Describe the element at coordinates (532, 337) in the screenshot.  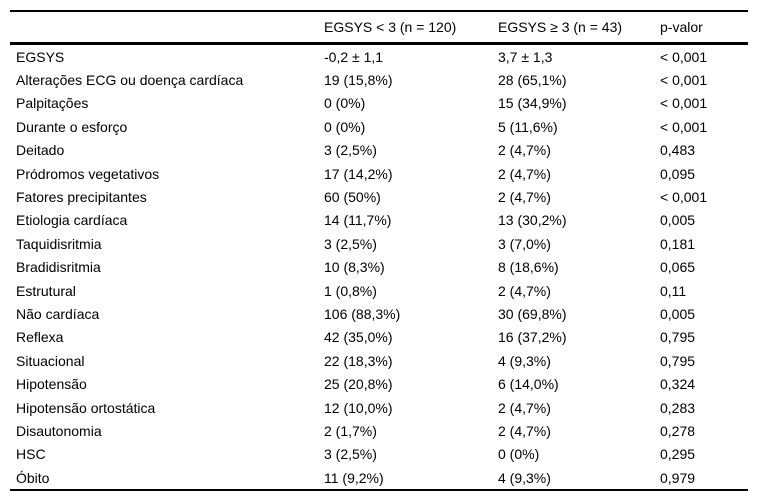
I see `cell-egsys-gte3: 16 (37,2%)` at that location.